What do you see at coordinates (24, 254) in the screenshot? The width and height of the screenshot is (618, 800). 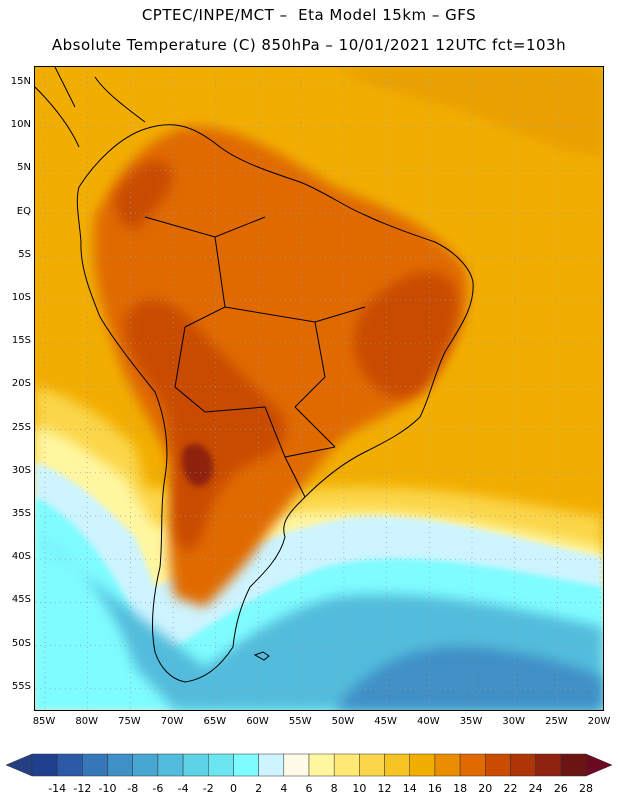 I see `lat-label: 5S` at bounding box center [24, 254].